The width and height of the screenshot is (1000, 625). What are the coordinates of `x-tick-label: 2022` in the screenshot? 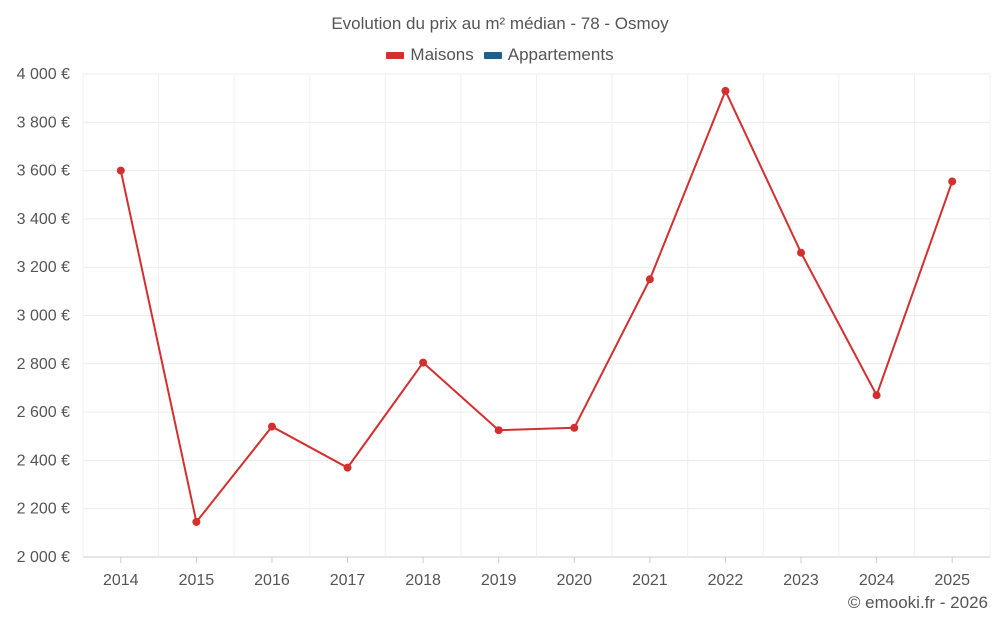 It's located at (726, 580).